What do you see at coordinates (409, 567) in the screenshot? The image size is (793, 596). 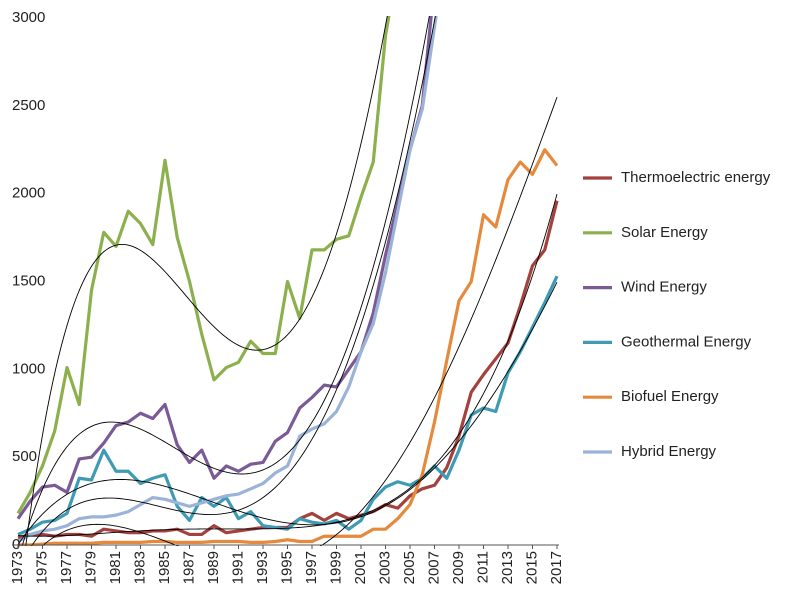 I see `x-tick-label: 2005` at bounding box center [409, 567].